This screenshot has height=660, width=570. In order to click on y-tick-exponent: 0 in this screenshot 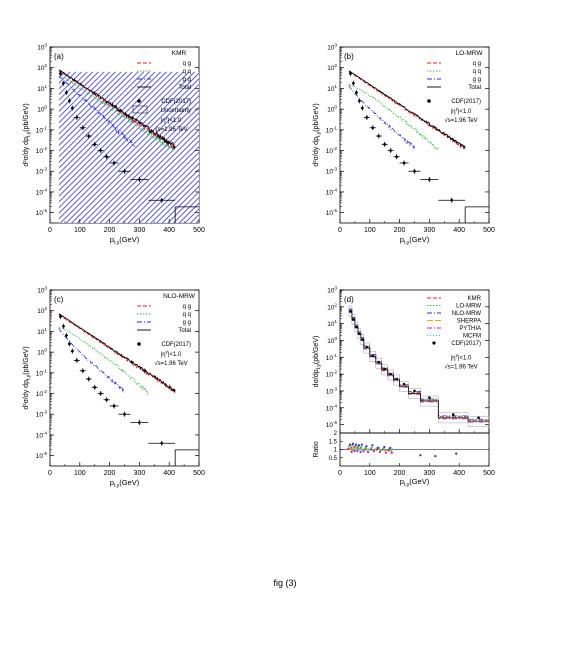, I will do `click(45, 350)`.